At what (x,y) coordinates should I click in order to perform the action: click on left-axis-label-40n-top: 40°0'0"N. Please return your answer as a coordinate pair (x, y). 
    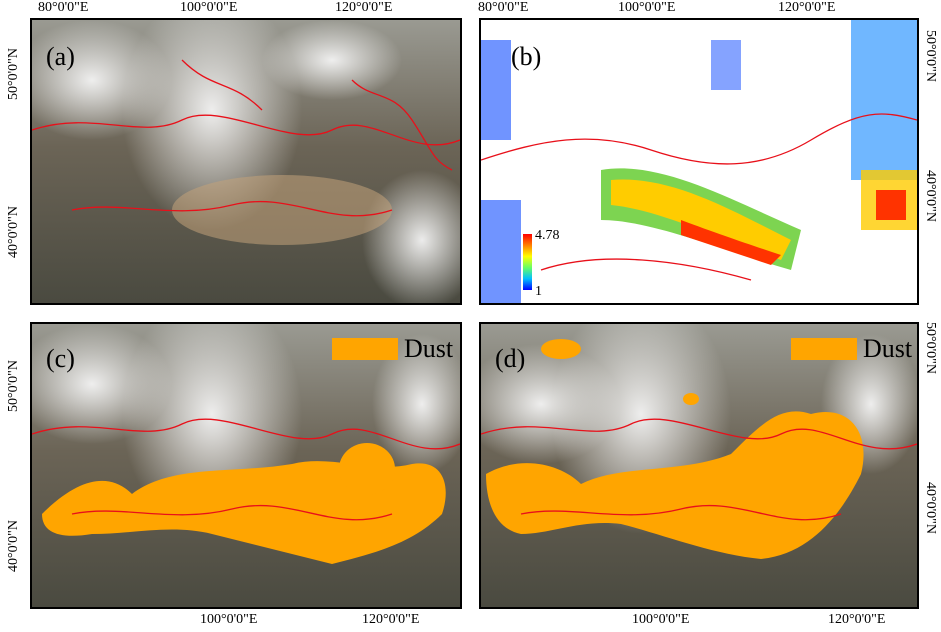
    Looking at the image, I should click on (13, 232).